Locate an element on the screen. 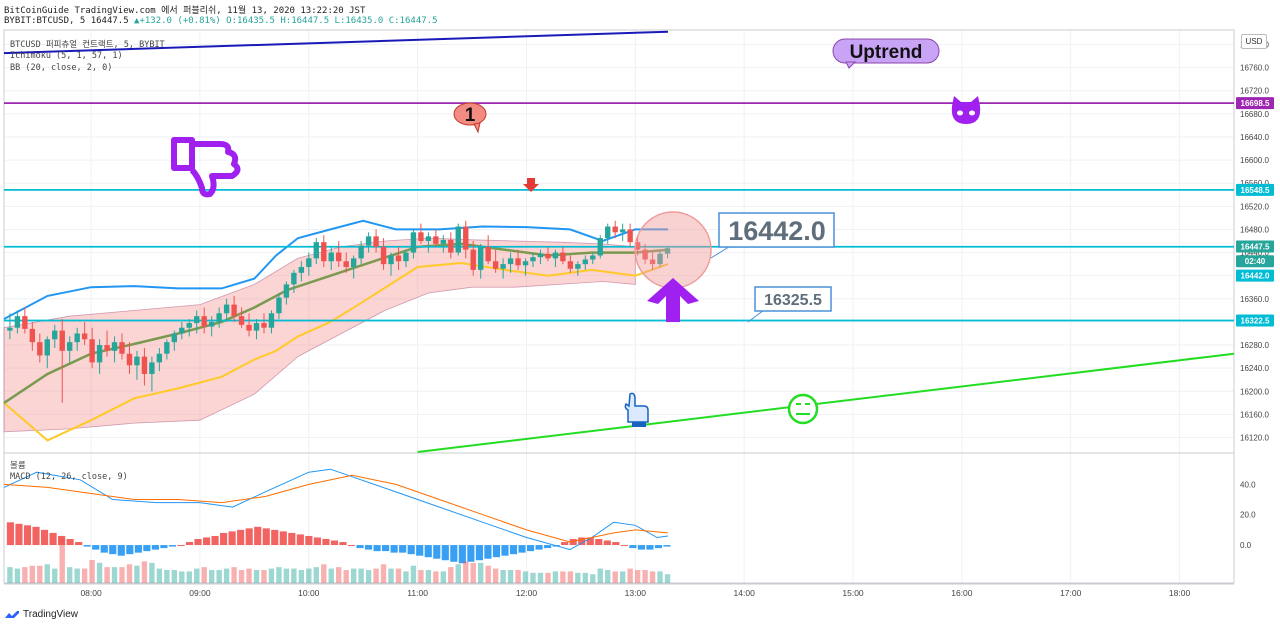 Image resolution: width=1280 pixels, height=632 pixels. currency-selector: USD is located at coordinates (1254, 41).